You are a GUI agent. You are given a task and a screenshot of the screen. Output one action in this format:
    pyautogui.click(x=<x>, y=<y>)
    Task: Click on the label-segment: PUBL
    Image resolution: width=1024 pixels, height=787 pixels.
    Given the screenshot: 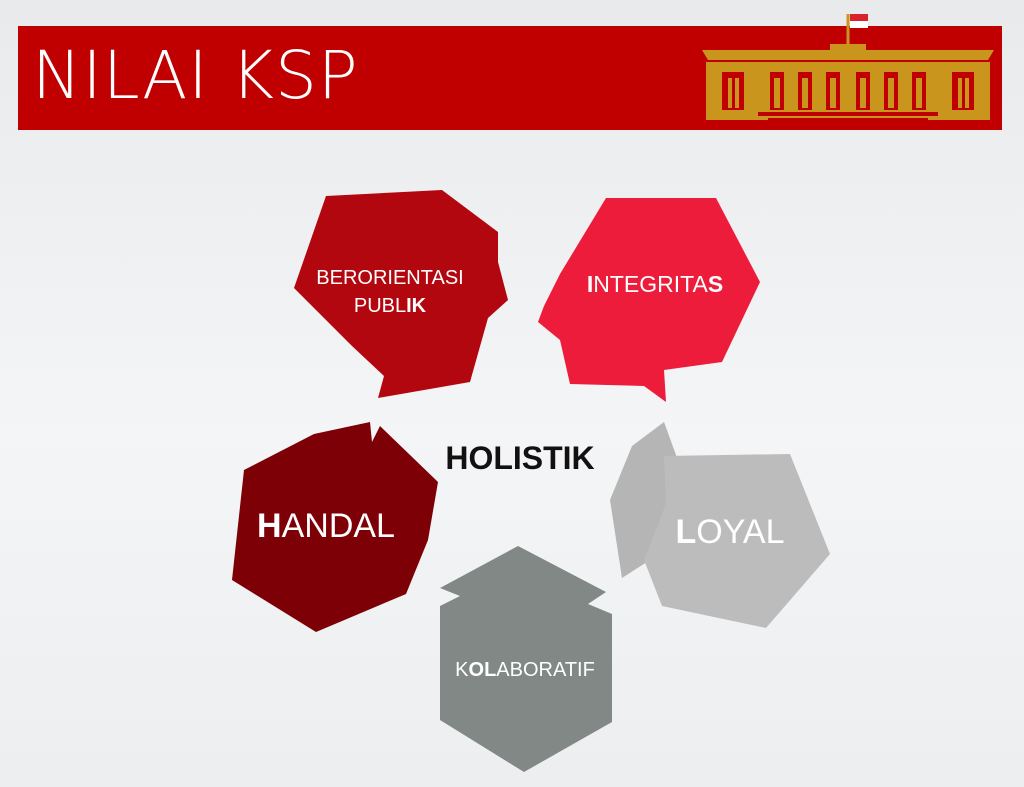 What is the action you would take?
    pyautogui.click(x=380, y=306)
    